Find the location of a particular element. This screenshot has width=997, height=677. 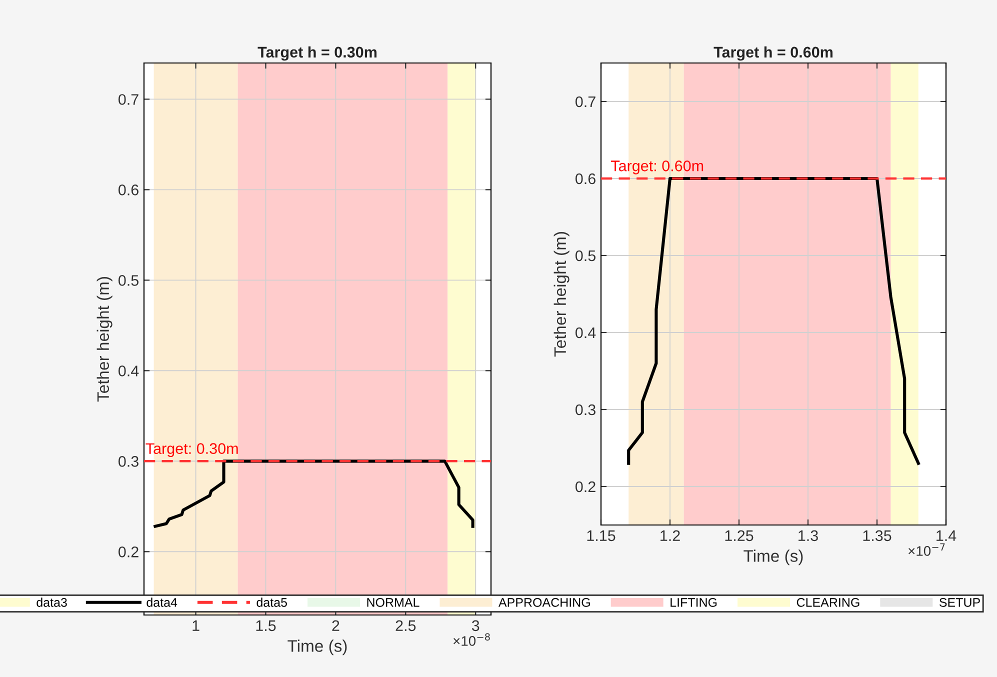

annotation: Target: 0.60m is located at coordinates (657, 167).